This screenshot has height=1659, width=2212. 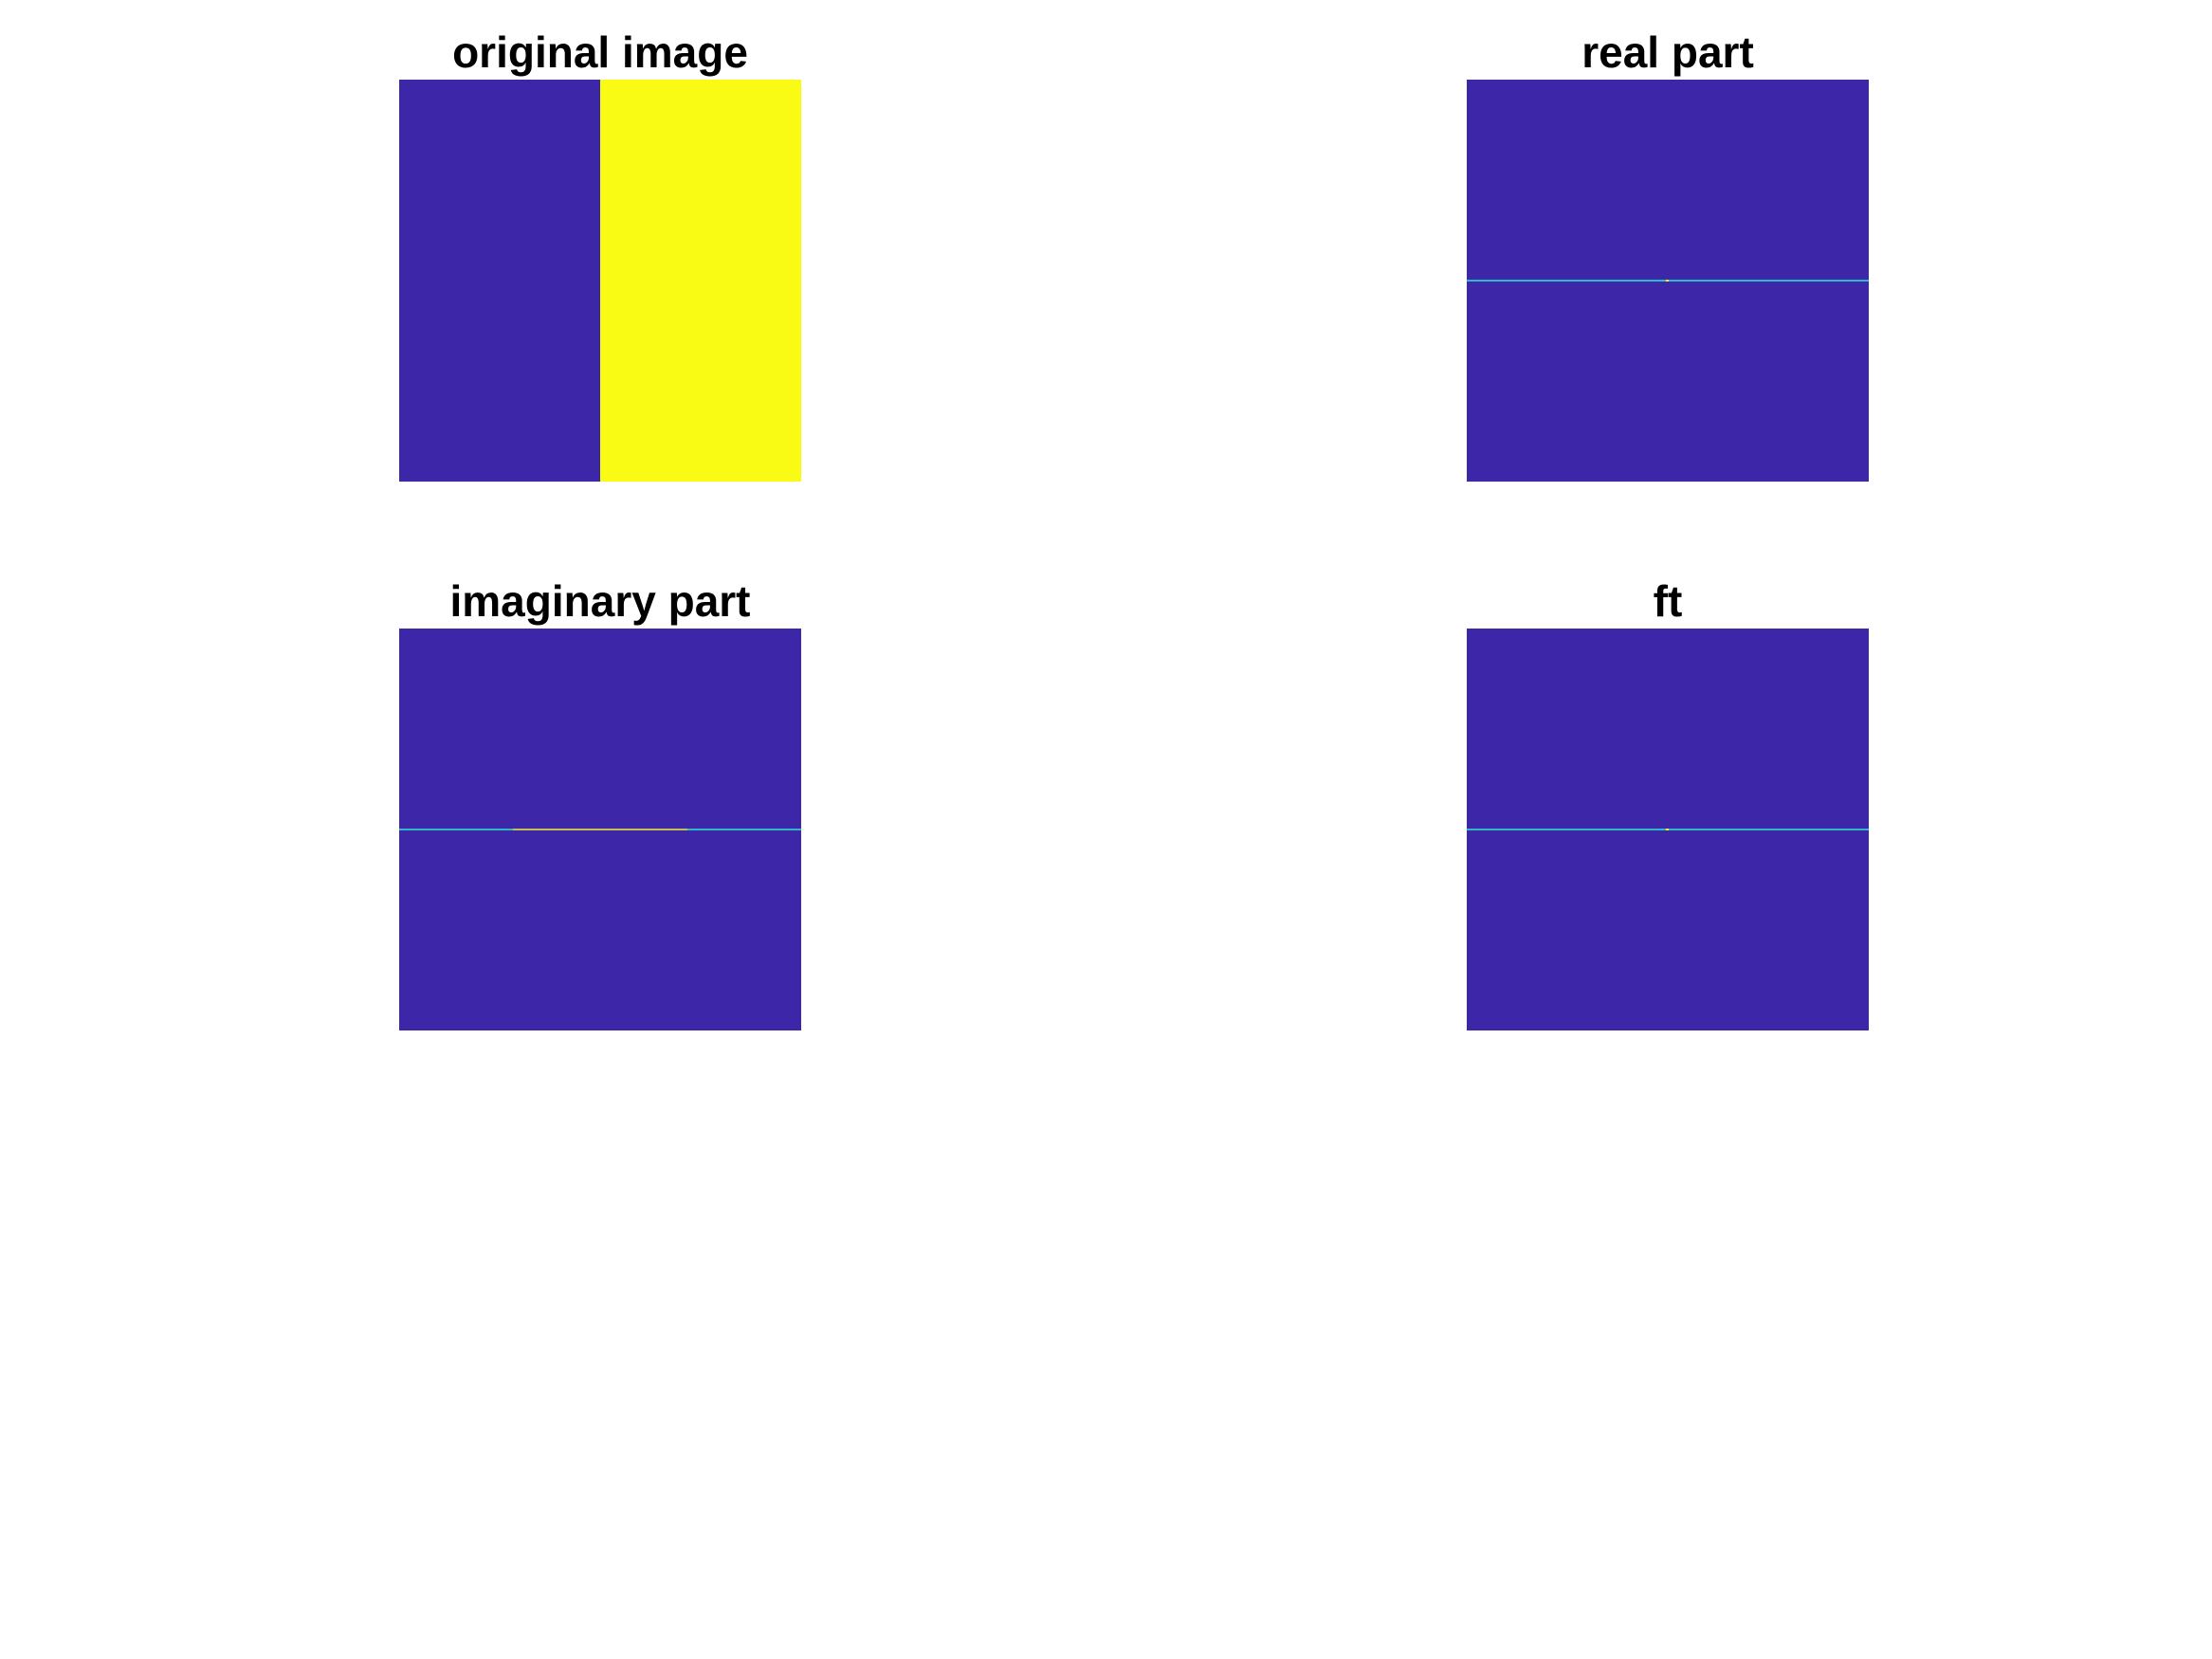 What do you see at coordinates (600, 52) in the screenshot?
I see `chart-title-original-image: original image` at bounding box center [600, 52].